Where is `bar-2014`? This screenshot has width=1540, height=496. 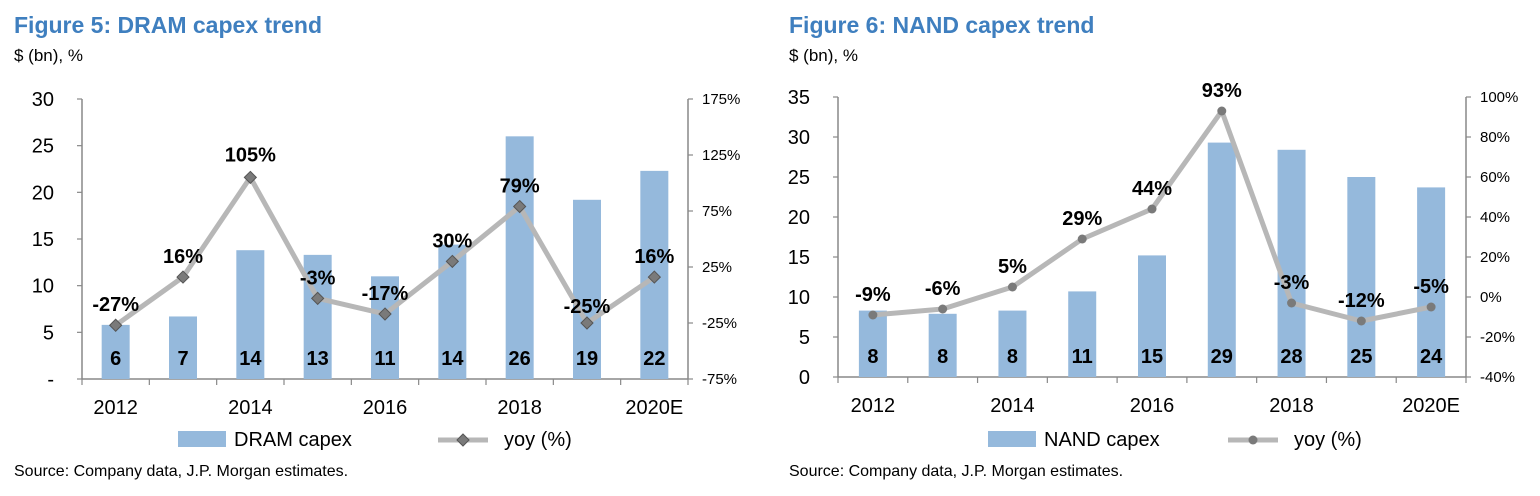 bar-2014 is located at coordinates (250, 314).